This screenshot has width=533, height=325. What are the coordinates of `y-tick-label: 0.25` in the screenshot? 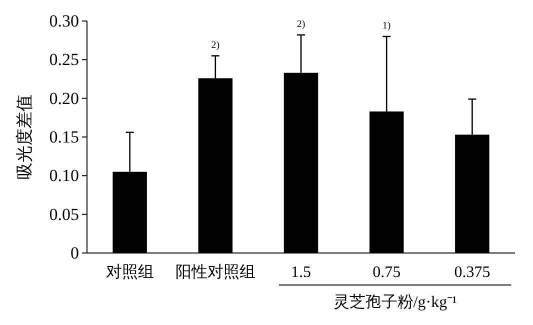 It's located at (64, 60).